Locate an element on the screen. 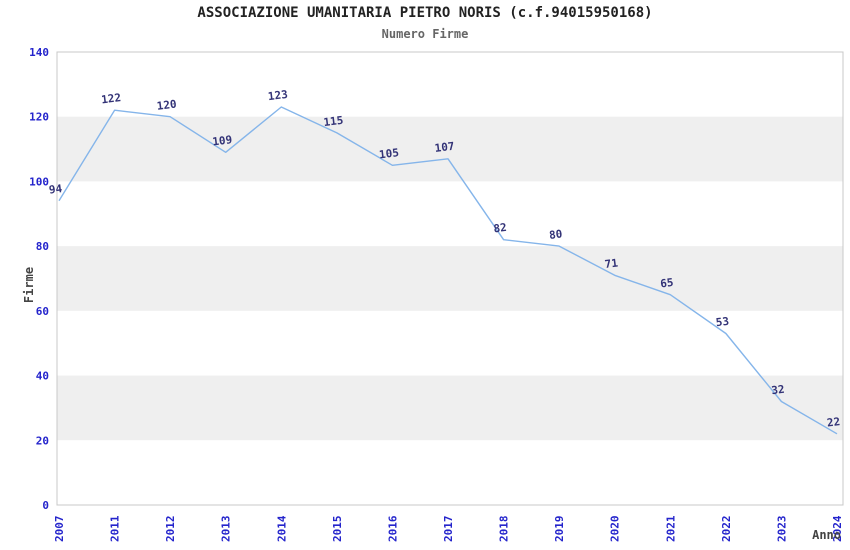  x-tick-label: 2015 is located at coordinates (337, 529).